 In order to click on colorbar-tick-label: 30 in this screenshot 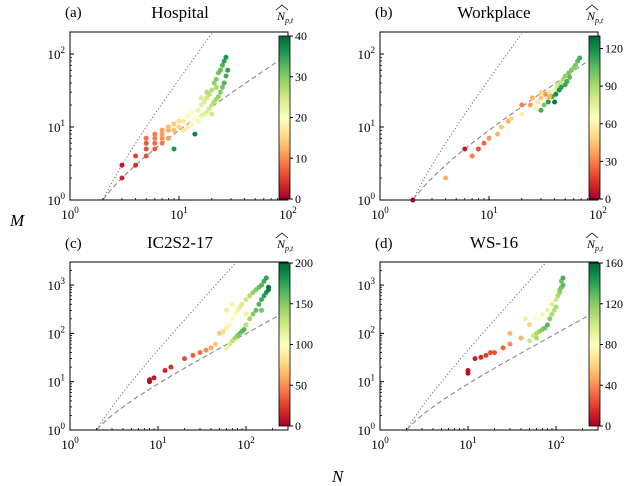, I will do `click(611, 161)`.